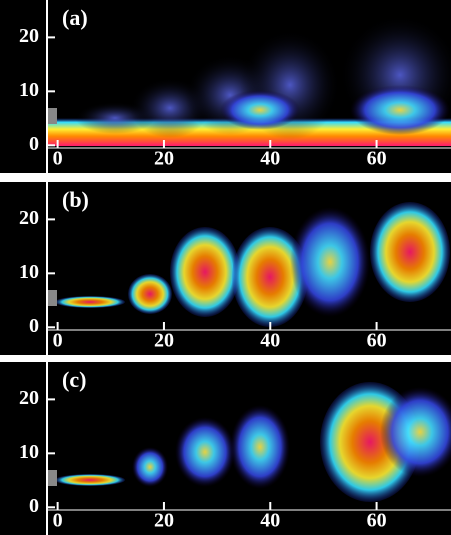  What do you see at coordinates (75, 17) in the screenshot?
I see `panel-label: (a)` at bounding box center [75, 17].